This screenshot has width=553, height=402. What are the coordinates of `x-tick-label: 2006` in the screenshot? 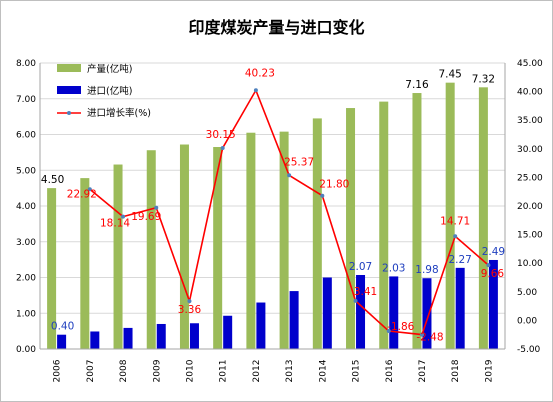 It's located at (58, 370).